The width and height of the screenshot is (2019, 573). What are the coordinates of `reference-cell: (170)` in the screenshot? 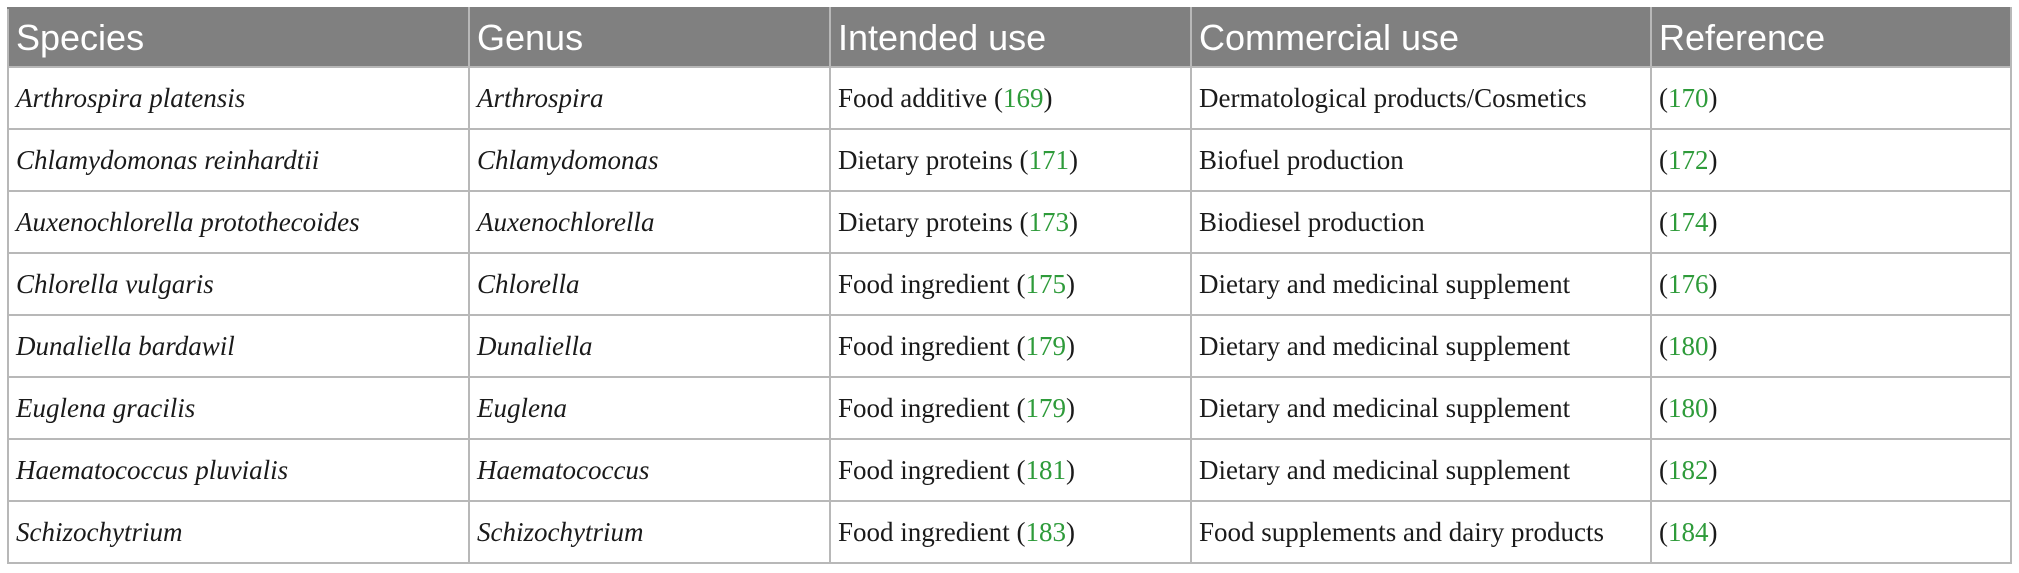 It's located at (1831, 98).